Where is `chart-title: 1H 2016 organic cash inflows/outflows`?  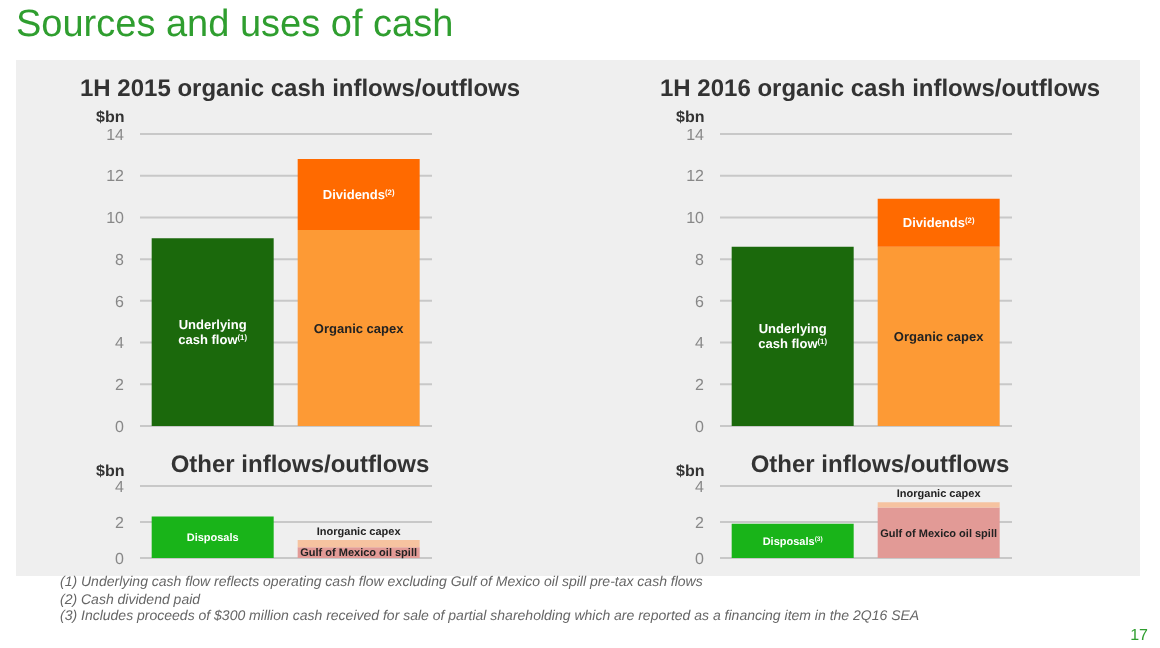 chart-title: 1H 2016 organic cash inflows/outflows is located at coordinates (880, 88).